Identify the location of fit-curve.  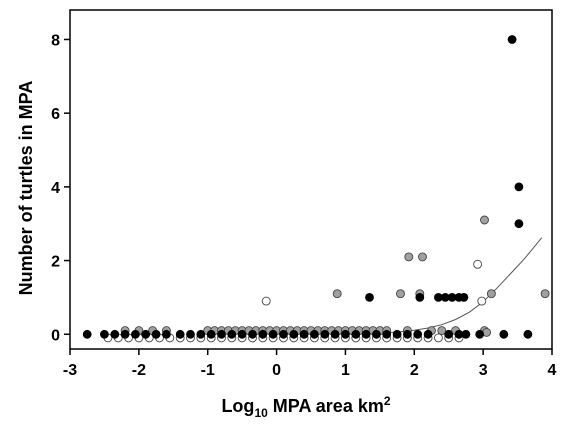
(457, 285).